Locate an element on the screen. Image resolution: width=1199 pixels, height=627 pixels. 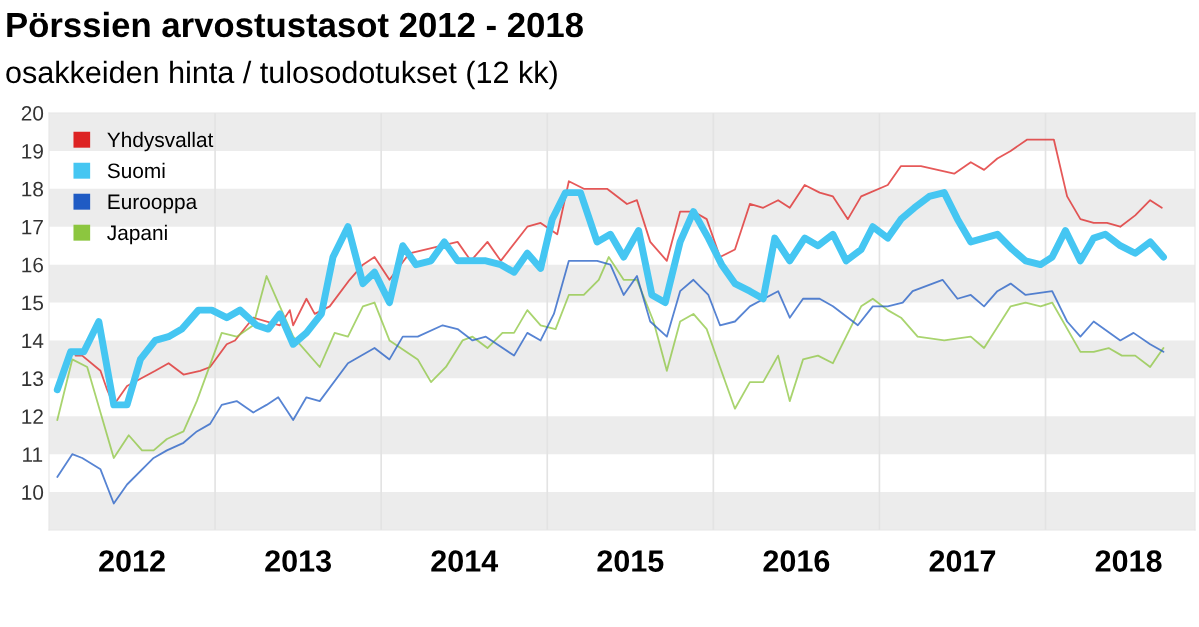
x-tick-label: 2015 is located at coordinates (630, 561).